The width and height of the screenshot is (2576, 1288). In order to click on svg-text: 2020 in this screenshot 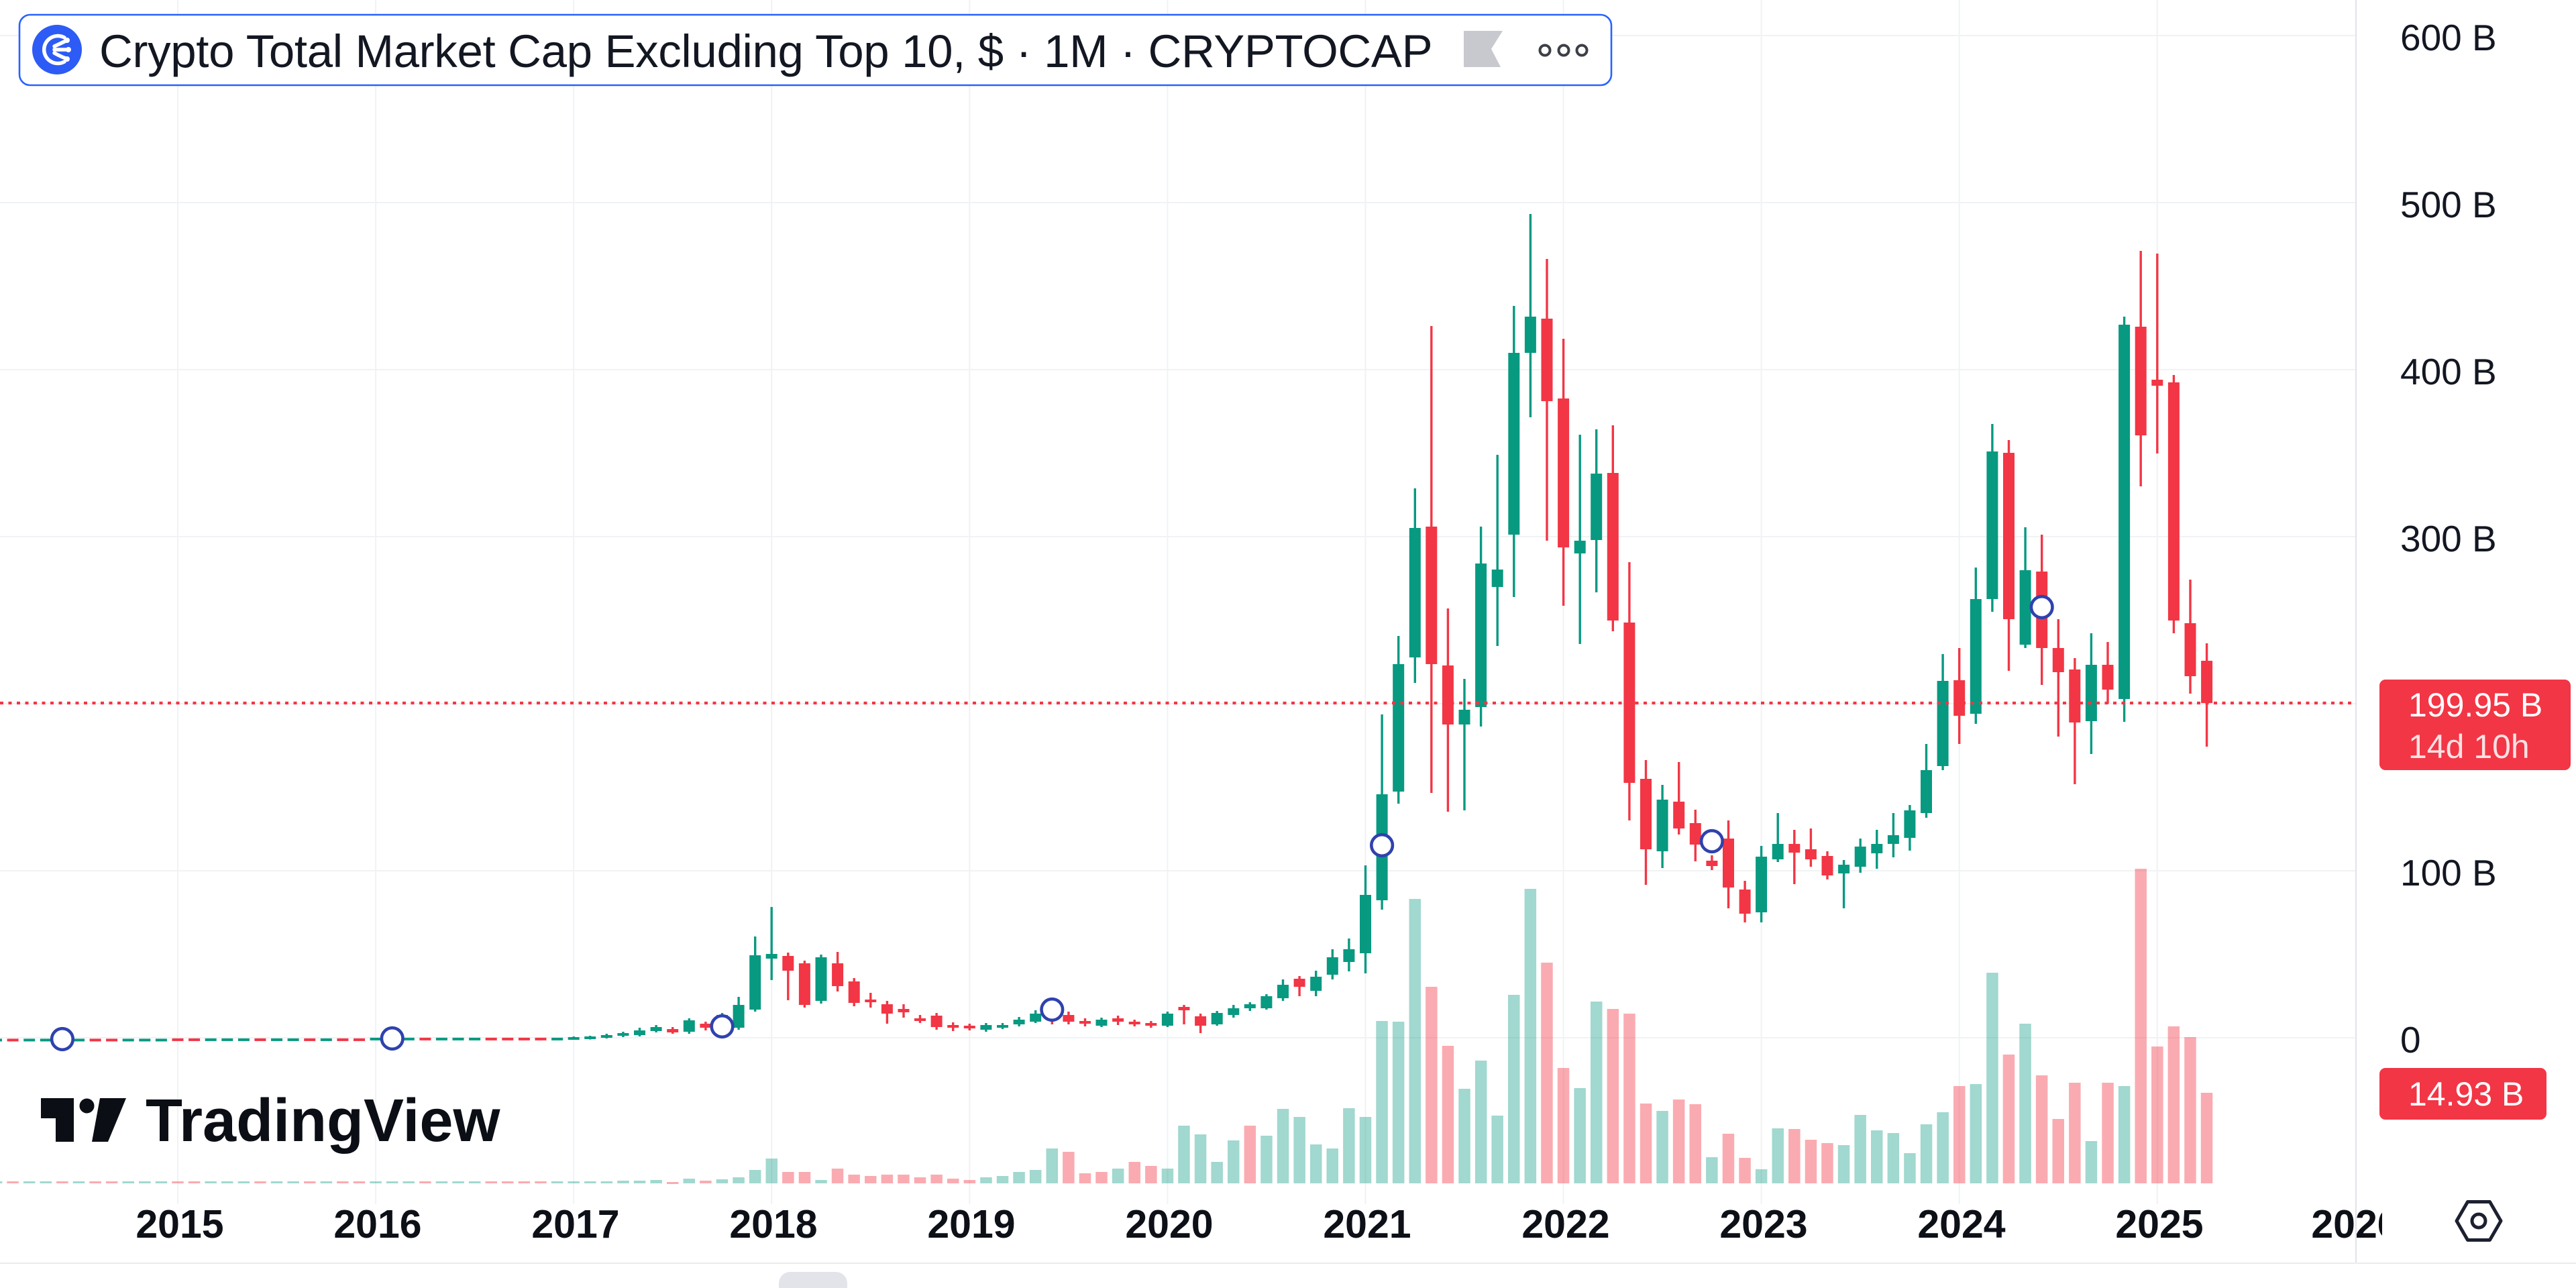, I will do `click(1169, 1224)`.